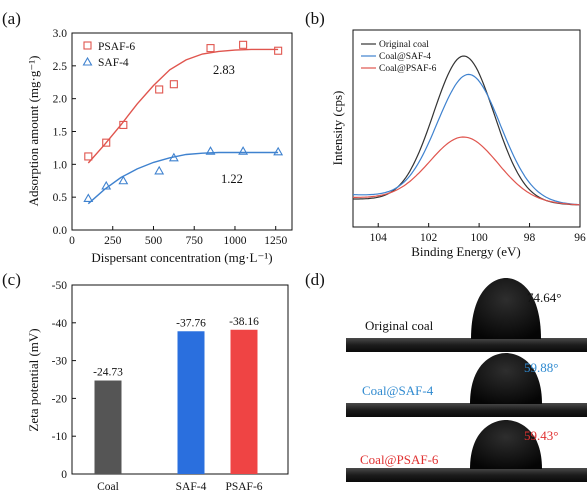 The image size is (587, 498). What do you see at coordinates (541, 435) in the screenshot?
I see `contact-angle-value: 59.43°` at bounding box center [541, 435].